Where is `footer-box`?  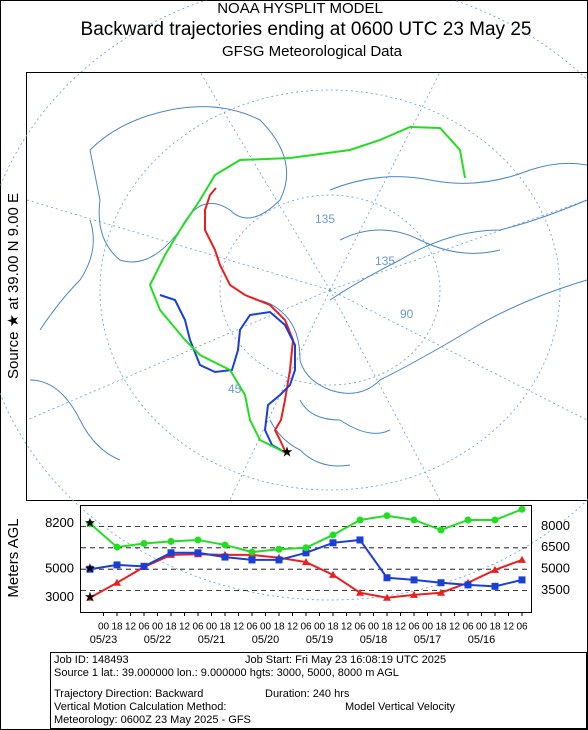
footer-box is located at coordinates (318, 690).